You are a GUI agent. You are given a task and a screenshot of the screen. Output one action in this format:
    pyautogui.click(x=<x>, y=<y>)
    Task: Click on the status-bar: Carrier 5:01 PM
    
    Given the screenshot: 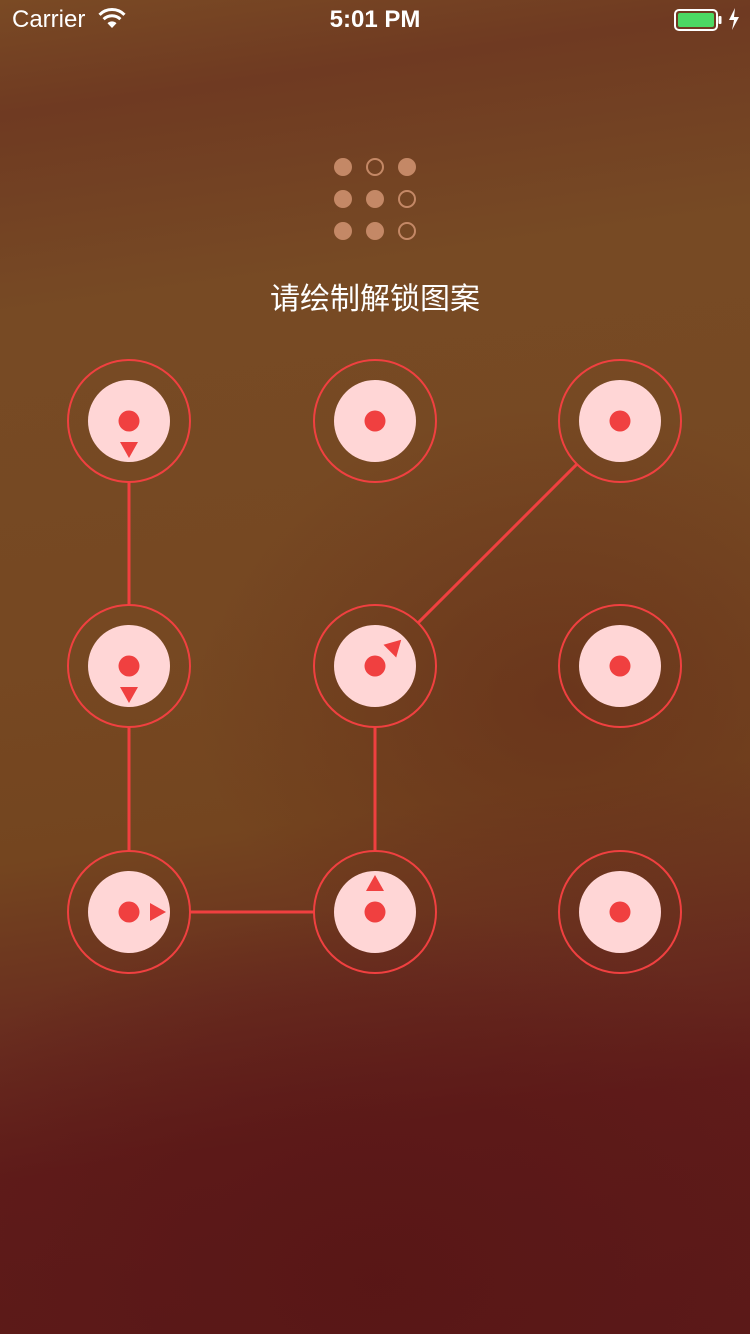 What is the action you would take?
    pyautogui.click(x=375, y=20)
    